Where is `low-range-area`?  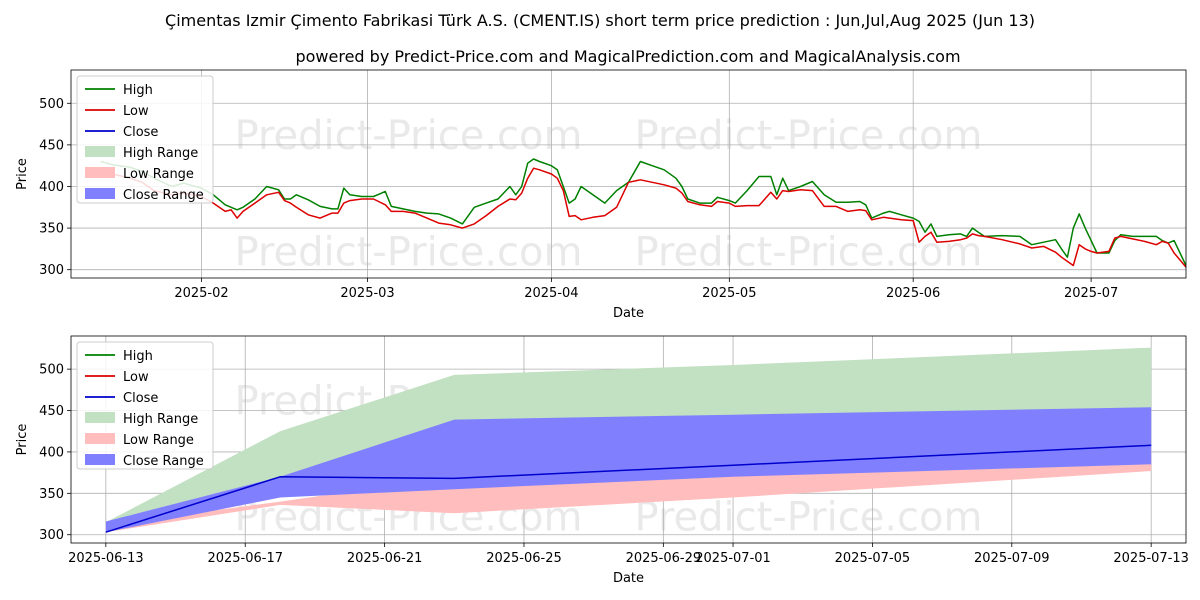
low-range-area is located at coordinates (1193, 227).